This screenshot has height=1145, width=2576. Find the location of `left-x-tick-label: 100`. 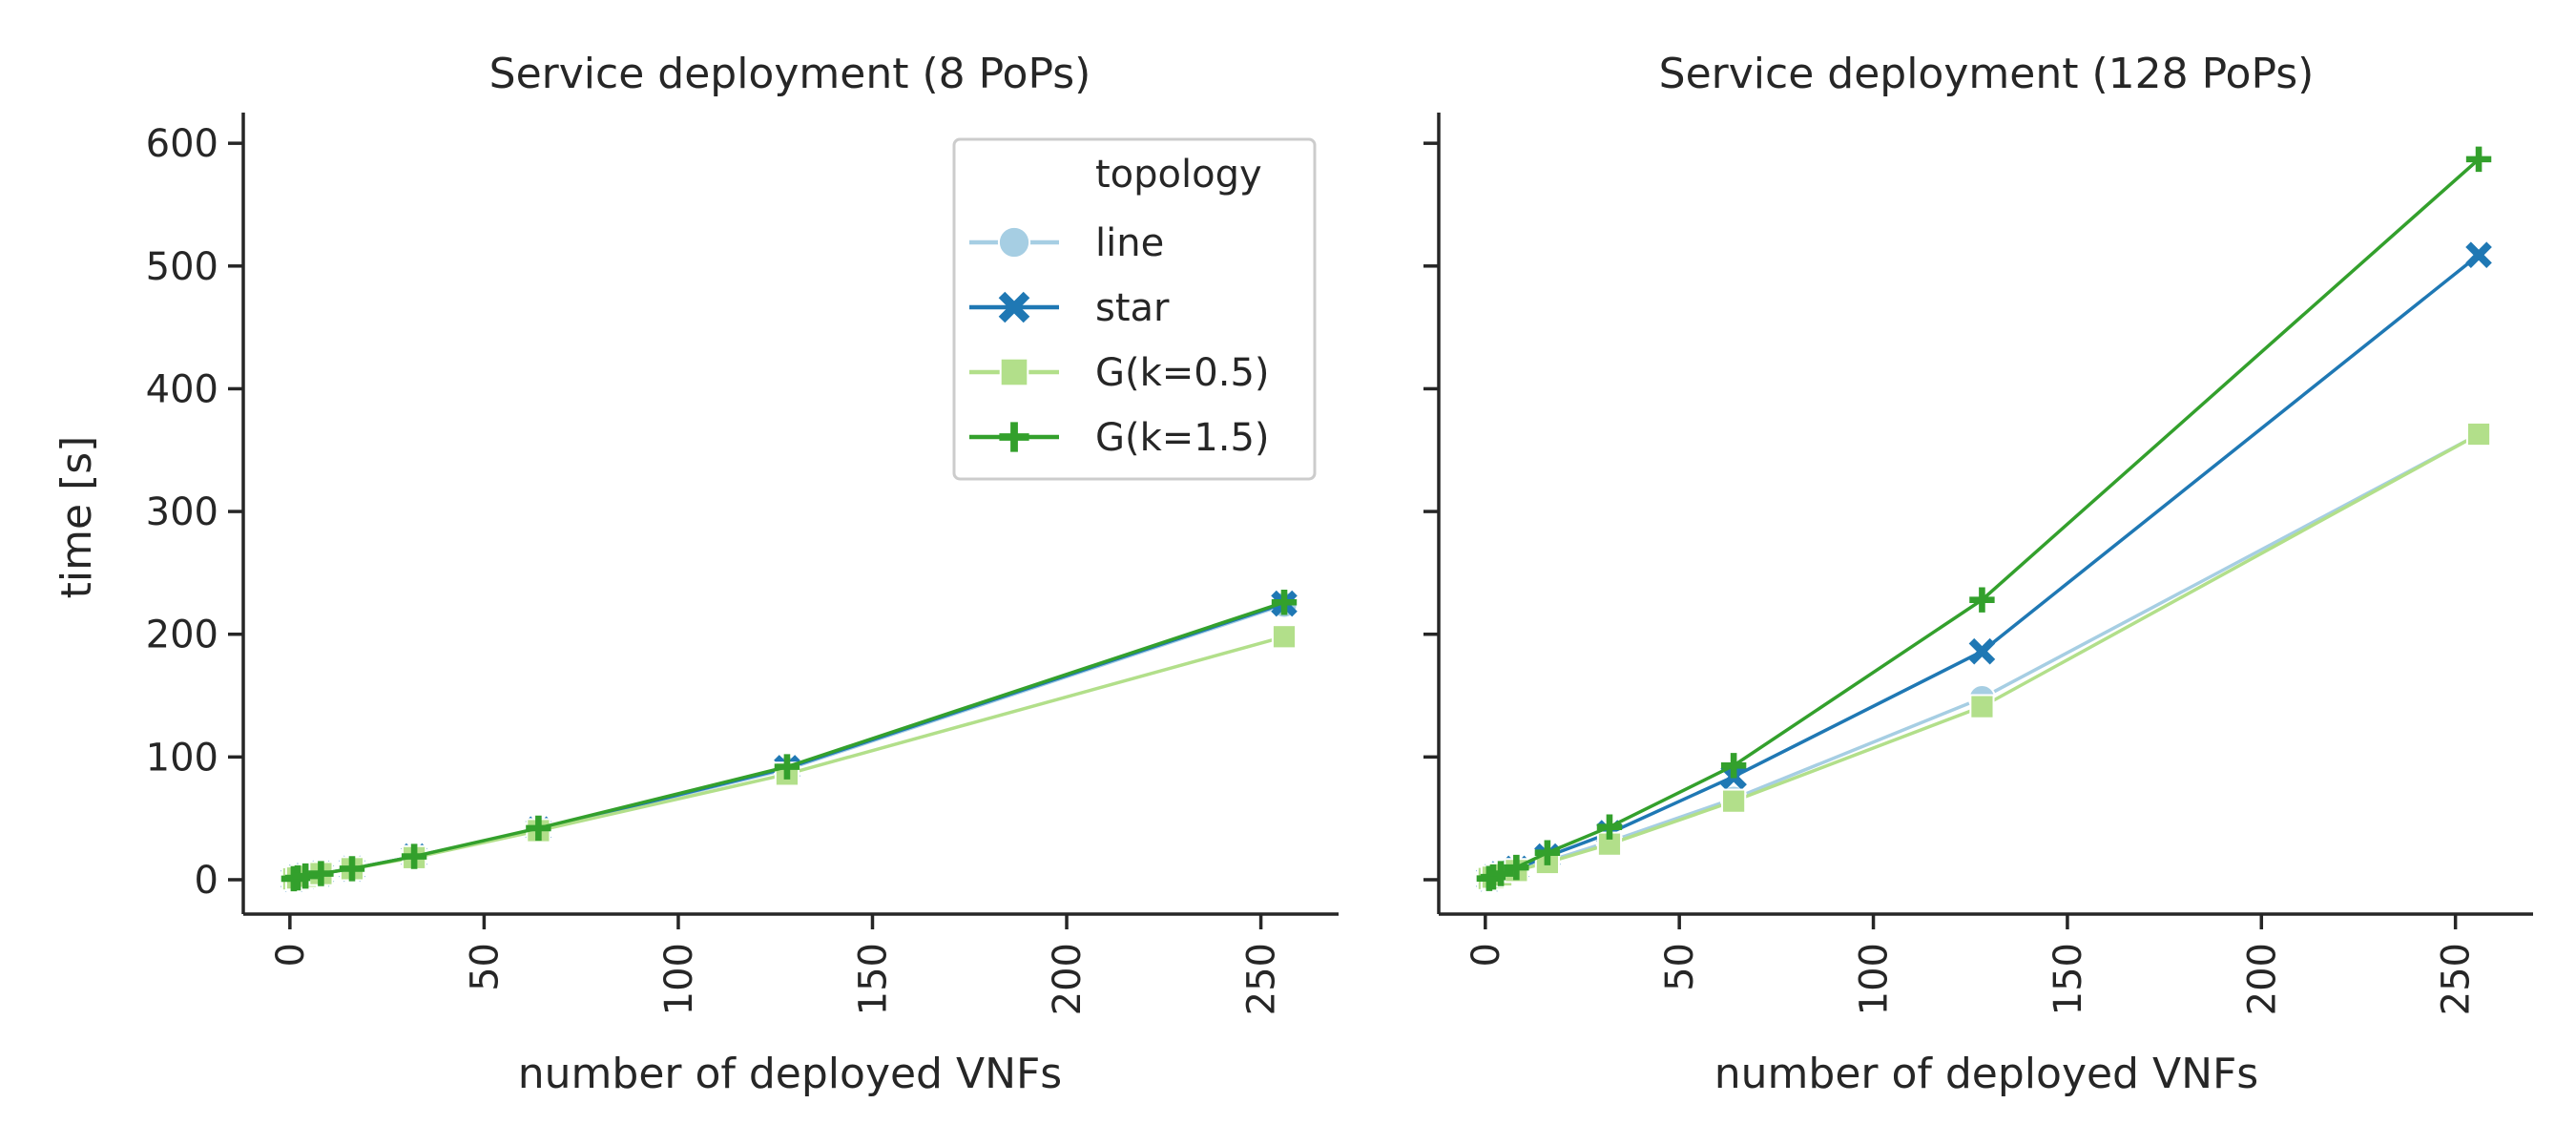

left-x-tick-label: 100 is located at coordinates (679, 979).